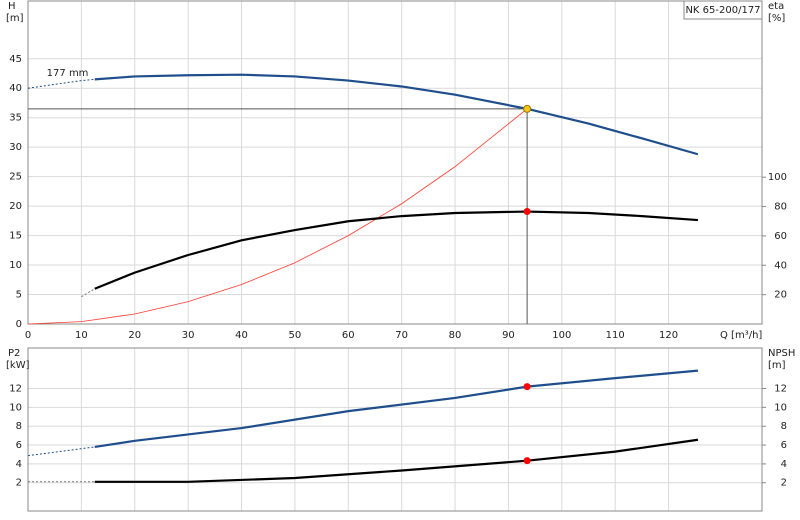 This screenshot has width=800, height=520. Describe the element at coordinates (19, 445) in the screenshot. I see `y-tick-label: 6` at that location.